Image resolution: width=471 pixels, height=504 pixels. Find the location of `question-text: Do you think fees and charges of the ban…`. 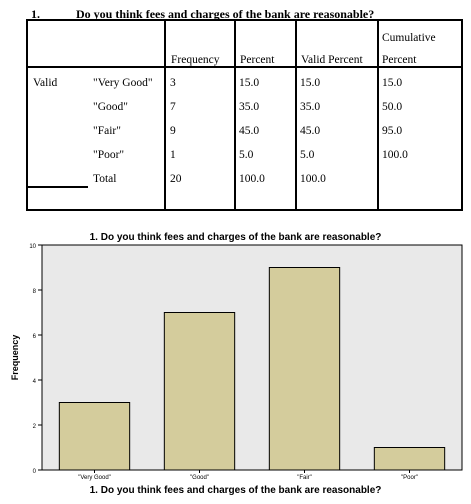

question-text: Do you think fees and charges of the ban… is located at coordinates (225, 14).